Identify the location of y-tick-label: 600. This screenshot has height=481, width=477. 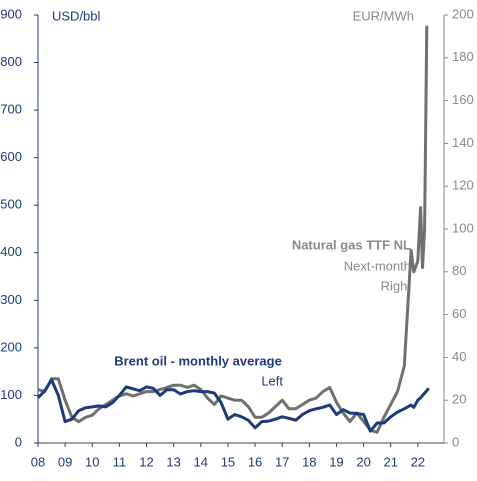
(11, 156).